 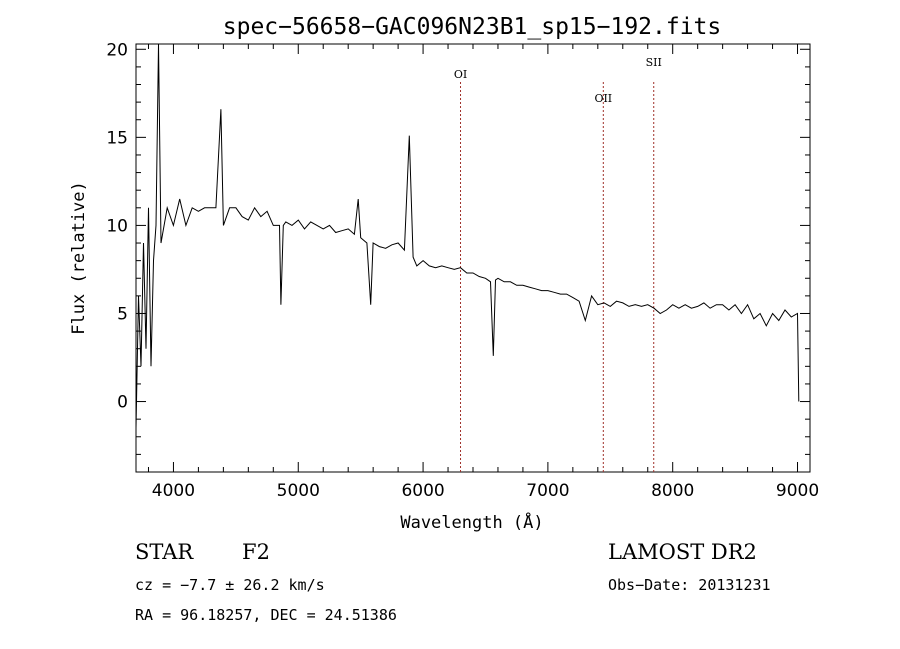 I want to click on x-tick-label: 5000, so click(x=298, y=491).